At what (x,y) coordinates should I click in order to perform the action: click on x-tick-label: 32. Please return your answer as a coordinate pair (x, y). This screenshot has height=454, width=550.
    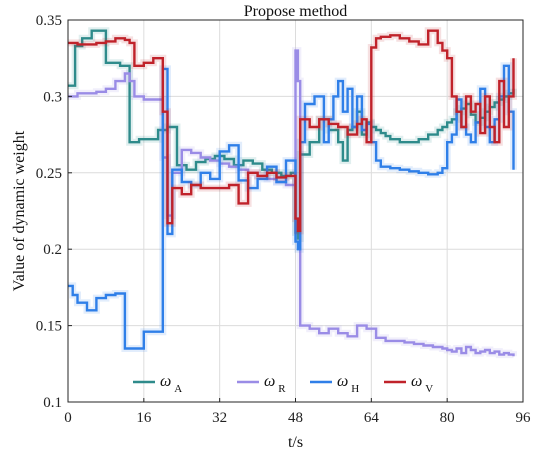
    Looking at the image, I should click on (219, 418).